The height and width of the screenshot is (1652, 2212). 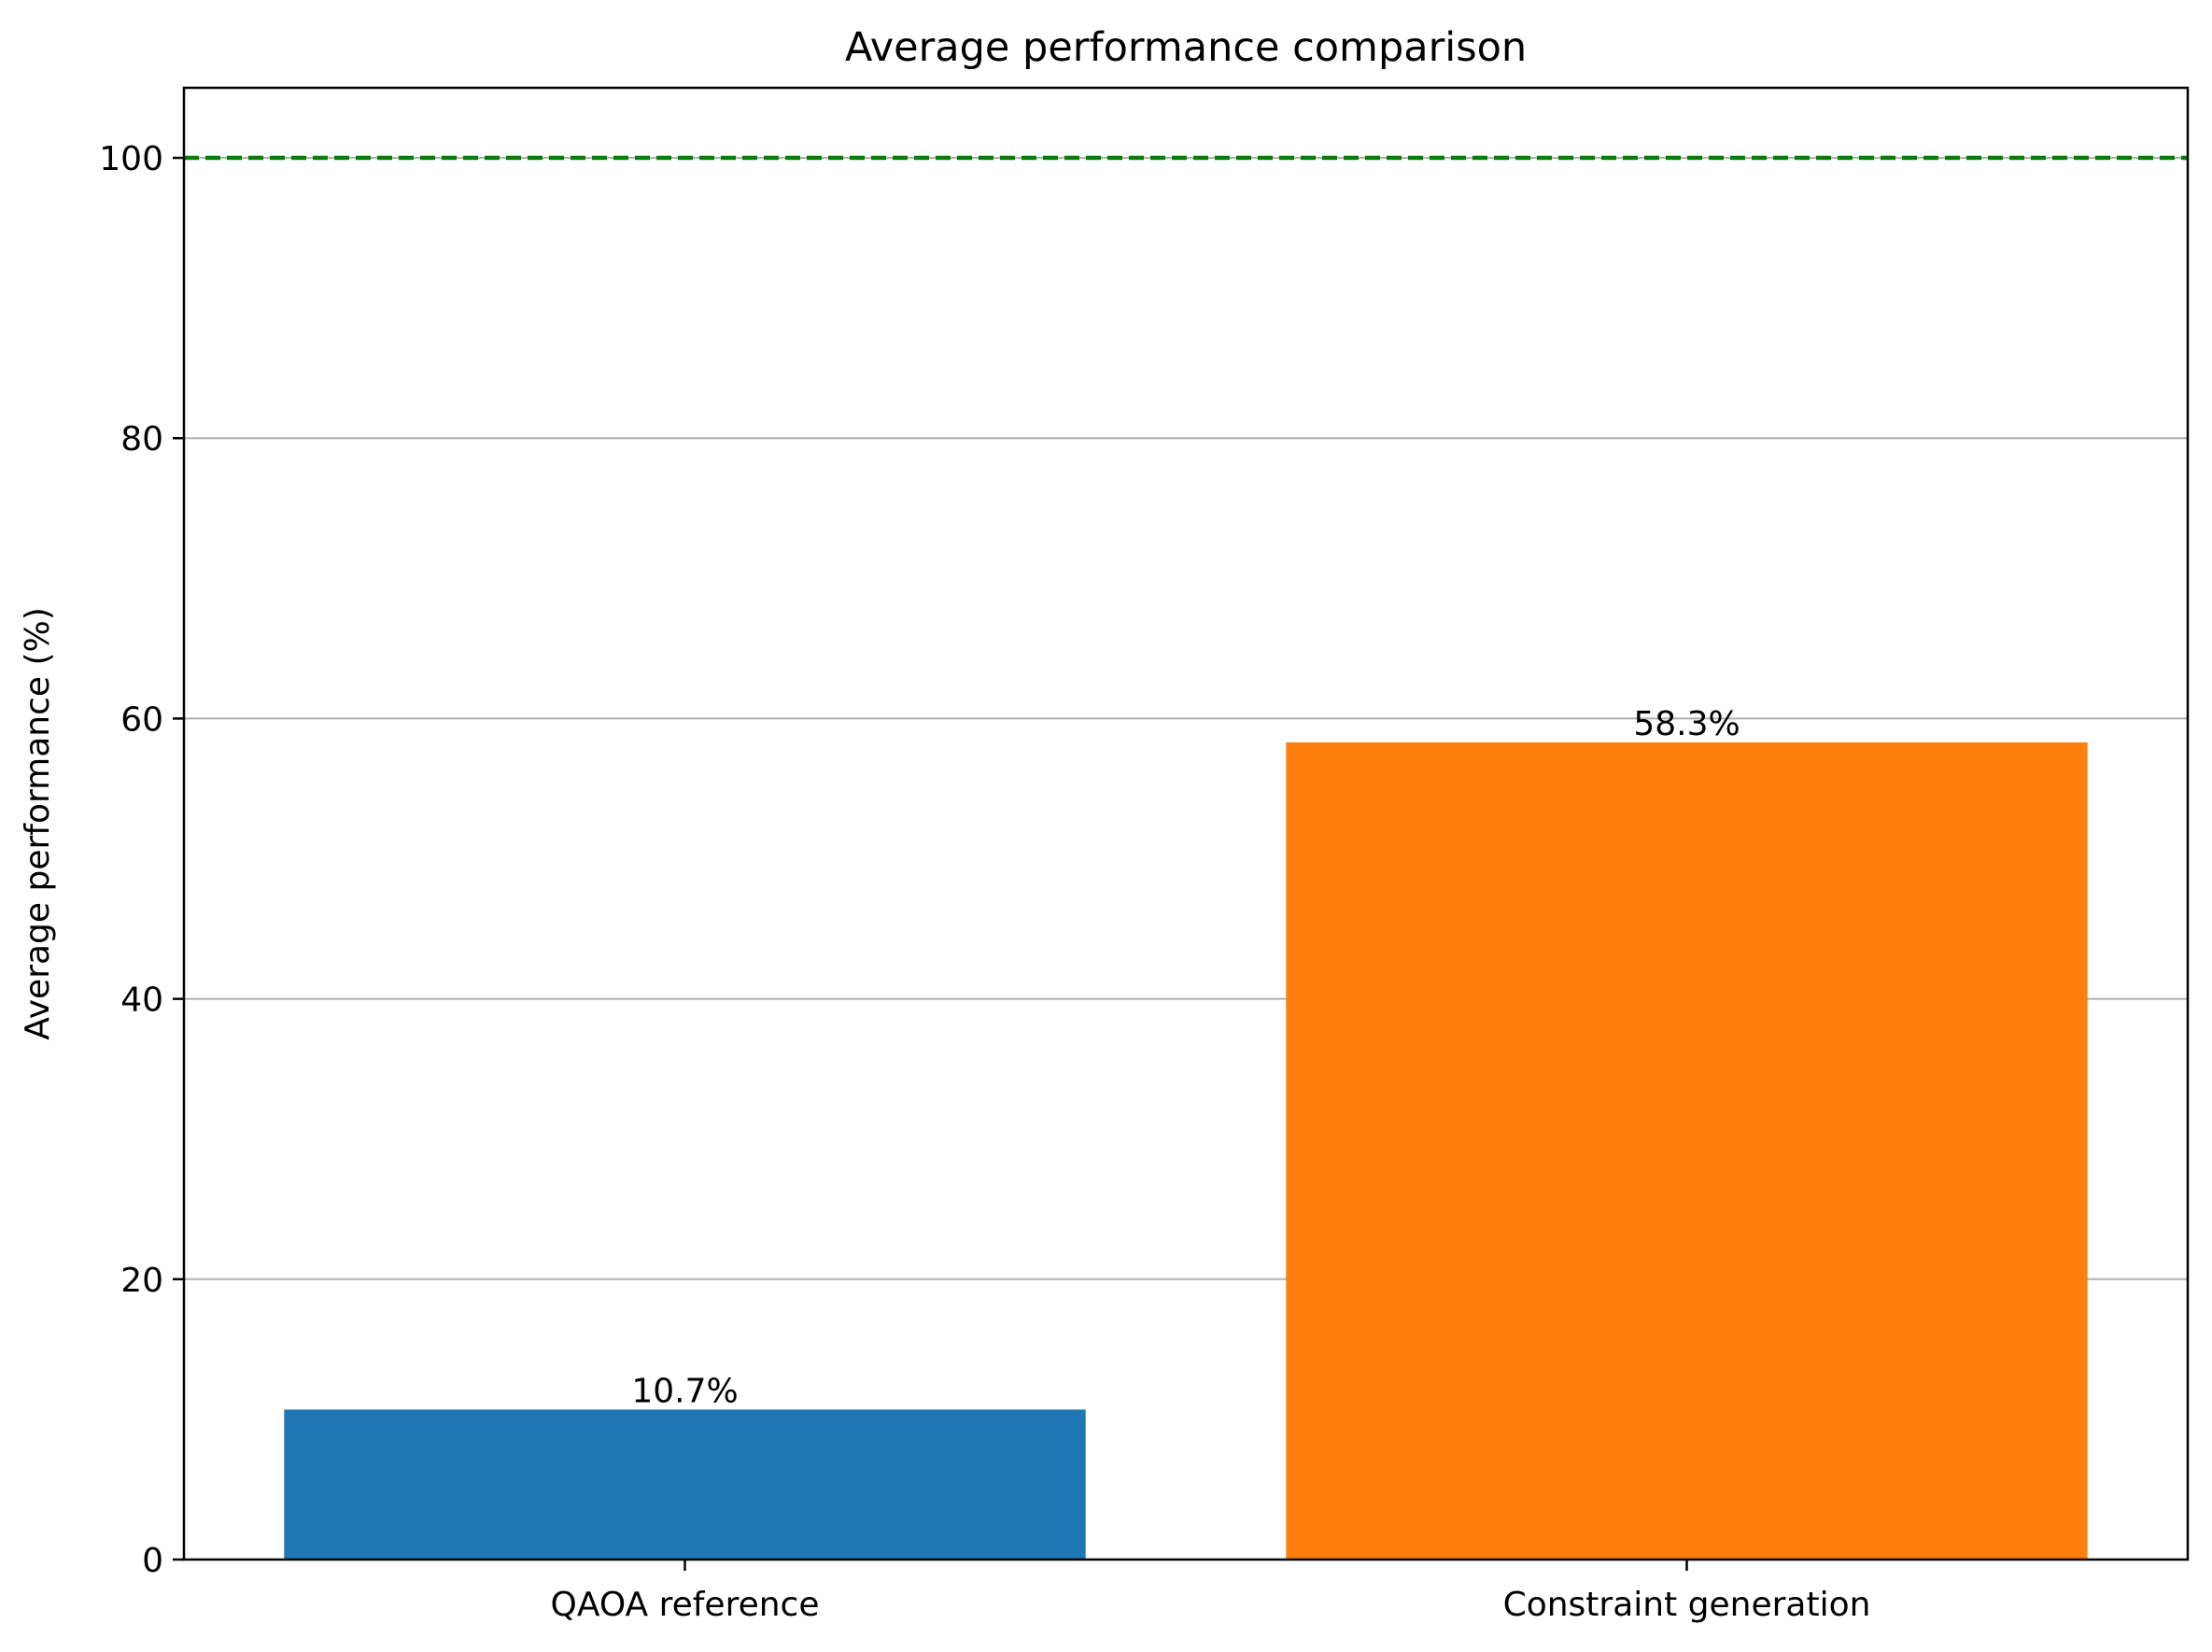 I want to click on x-tick-label: QAOA reference, so click(x=685, y=1605).